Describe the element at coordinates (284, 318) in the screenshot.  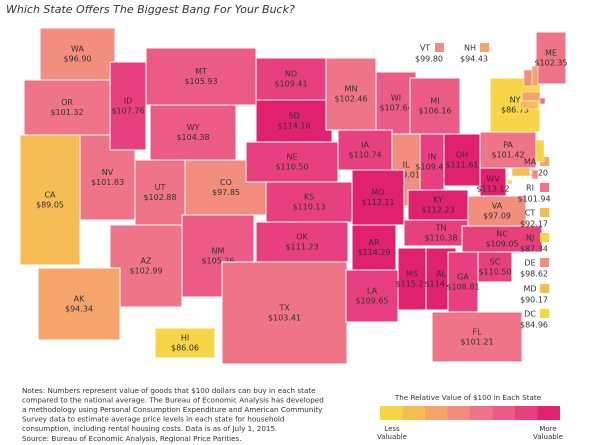
I see `state-value: $103.41` at that location.